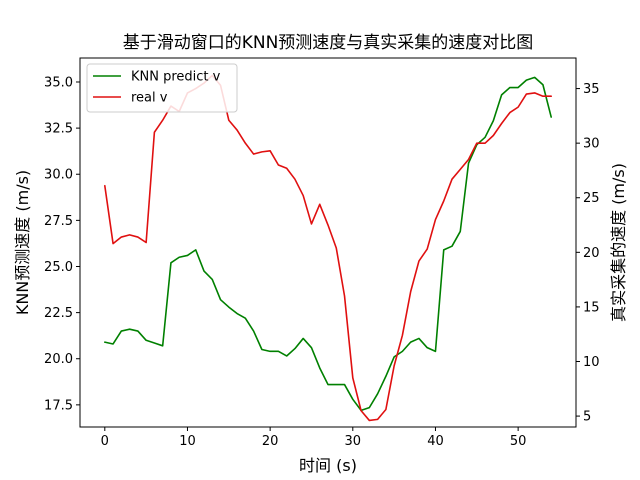 This screenshot has width=640, height=480. I want to click on x-tick-label: 30, so click(353, 441).